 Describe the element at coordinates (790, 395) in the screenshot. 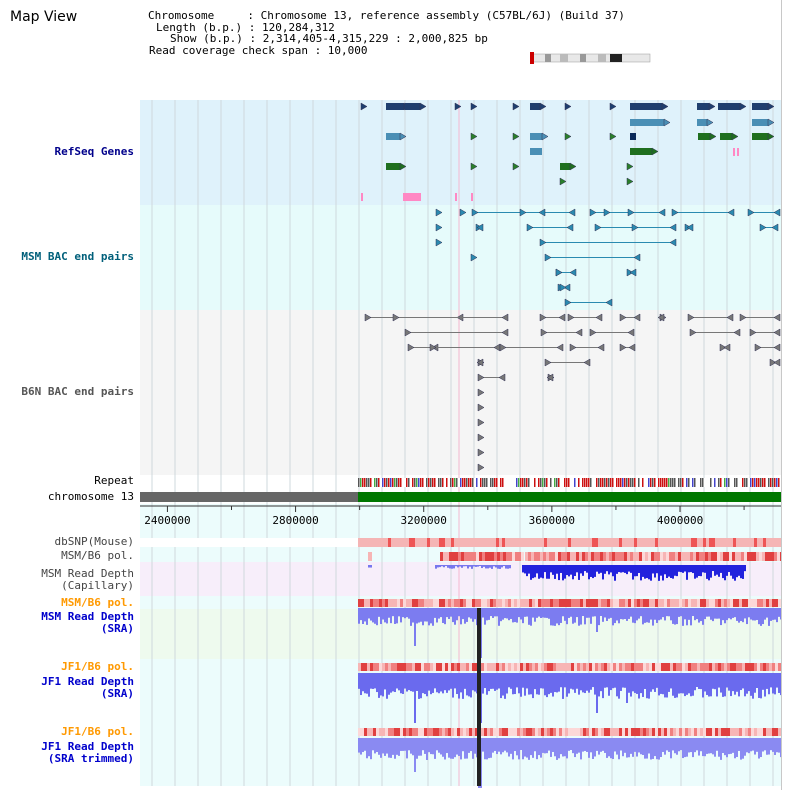

I see `vertical-scrollbar` at that location.